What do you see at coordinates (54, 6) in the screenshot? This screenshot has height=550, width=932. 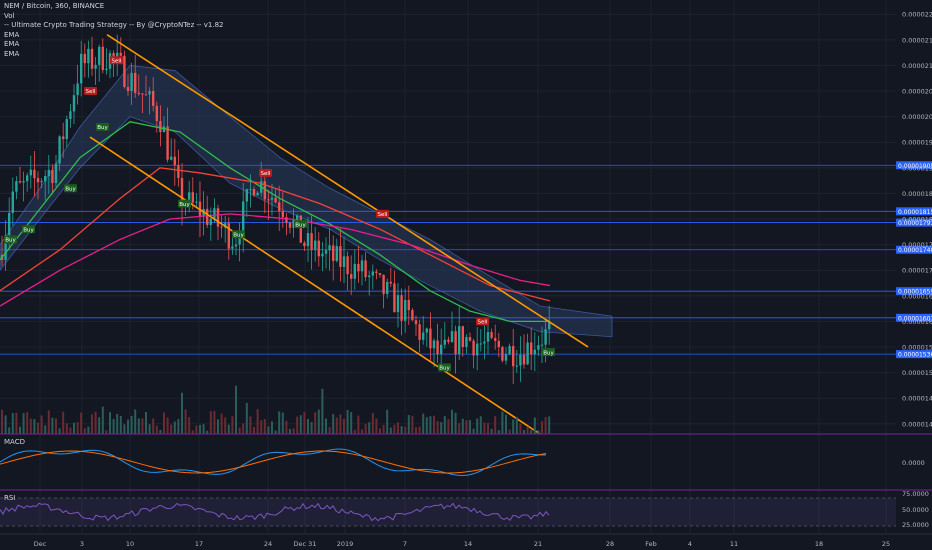 I see `symbol-title: NEM / Bitcoin, 360, BINANCE` at bounding box center [54, 6].